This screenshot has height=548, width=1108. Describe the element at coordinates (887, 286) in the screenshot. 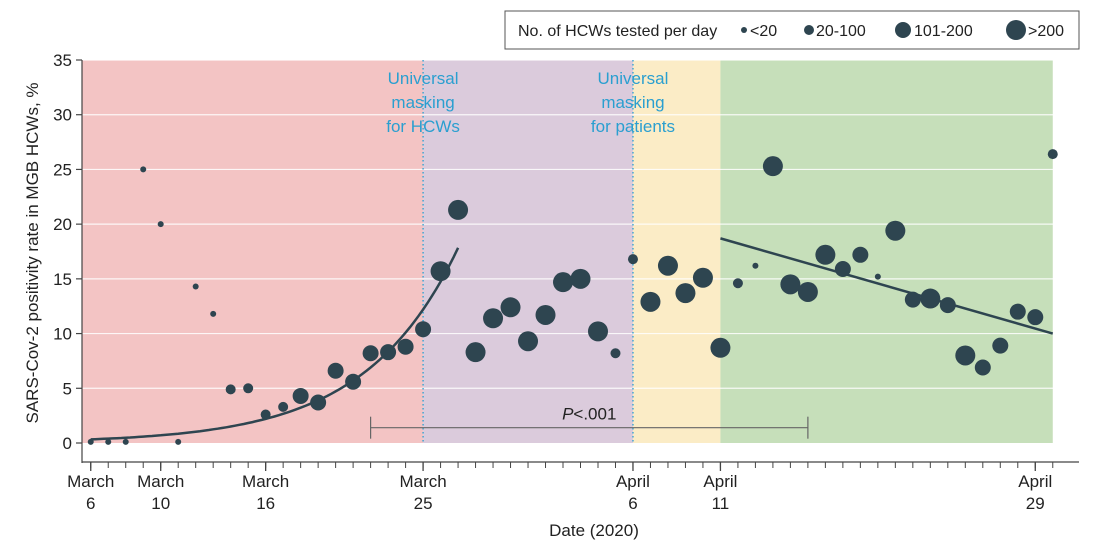

I see `trend-linear` at that location.